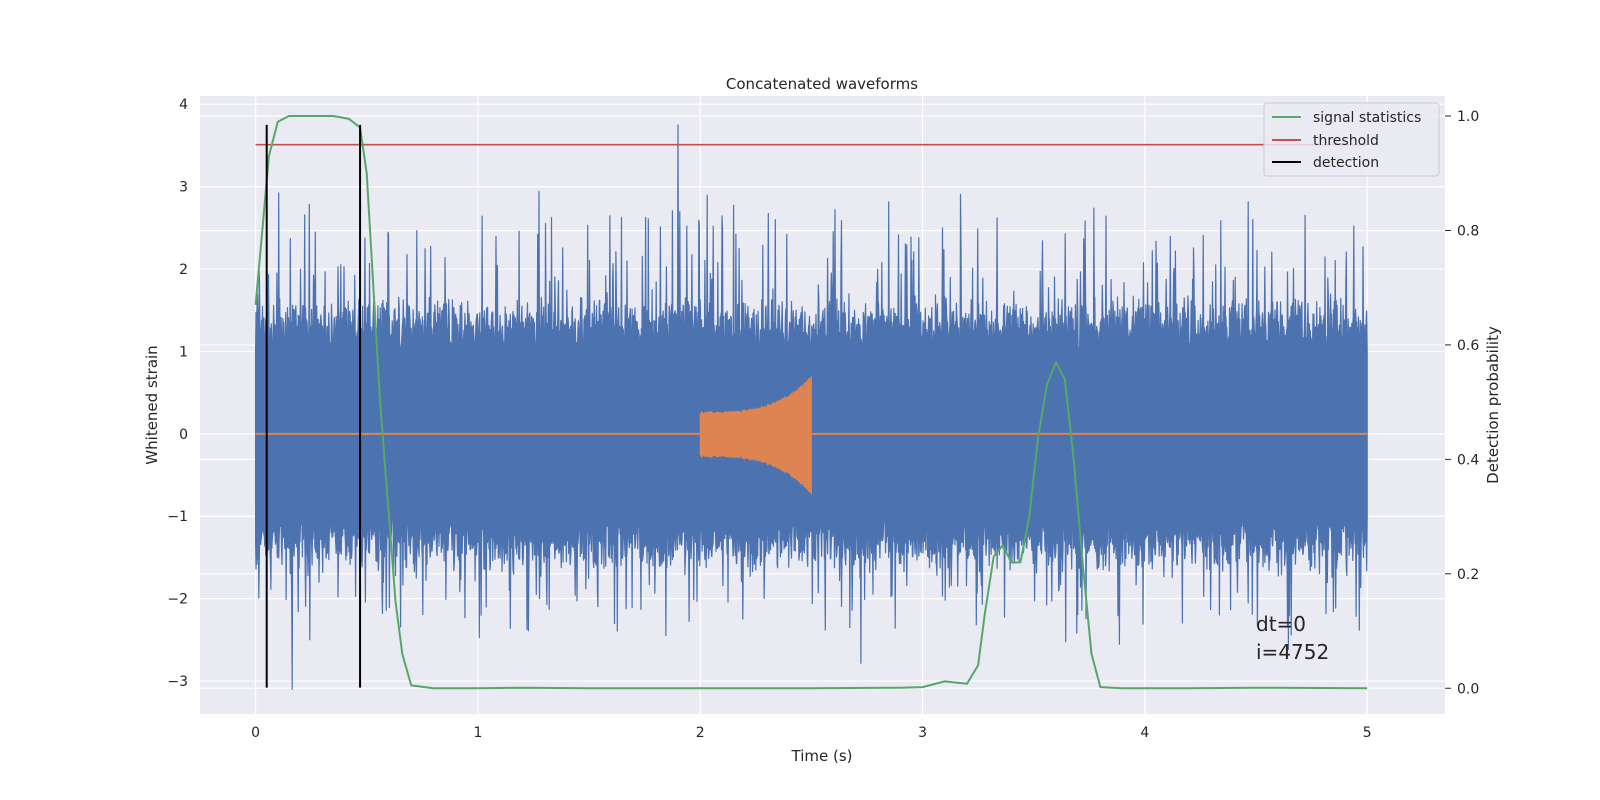 The width and height of the screenshot is (1600, 800). What do you see at coordinates (477, 733) in the screenshot?
I see `x-tick-label: 1` at bounding box center [477, 733].